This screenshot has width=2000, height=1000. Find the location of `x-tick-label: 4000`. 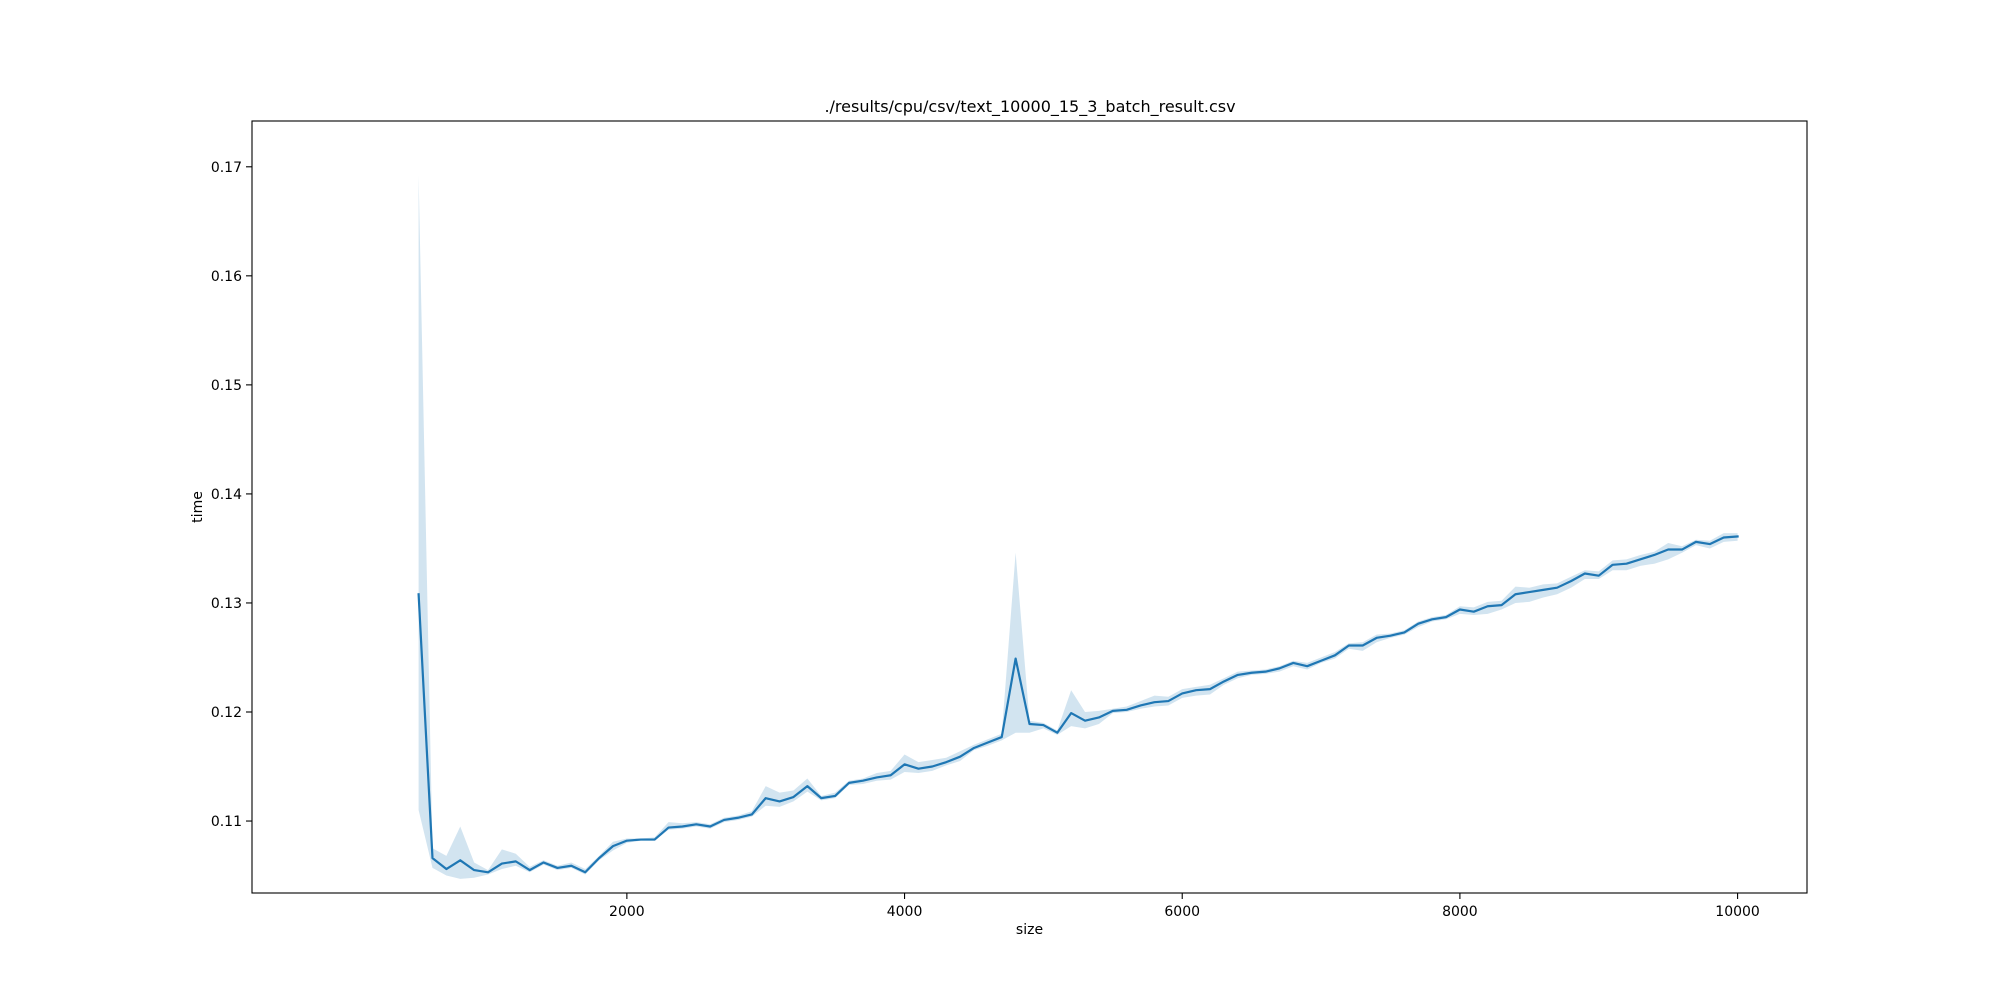

x-tick-label: 4000 is located at coordinates (905, 912).